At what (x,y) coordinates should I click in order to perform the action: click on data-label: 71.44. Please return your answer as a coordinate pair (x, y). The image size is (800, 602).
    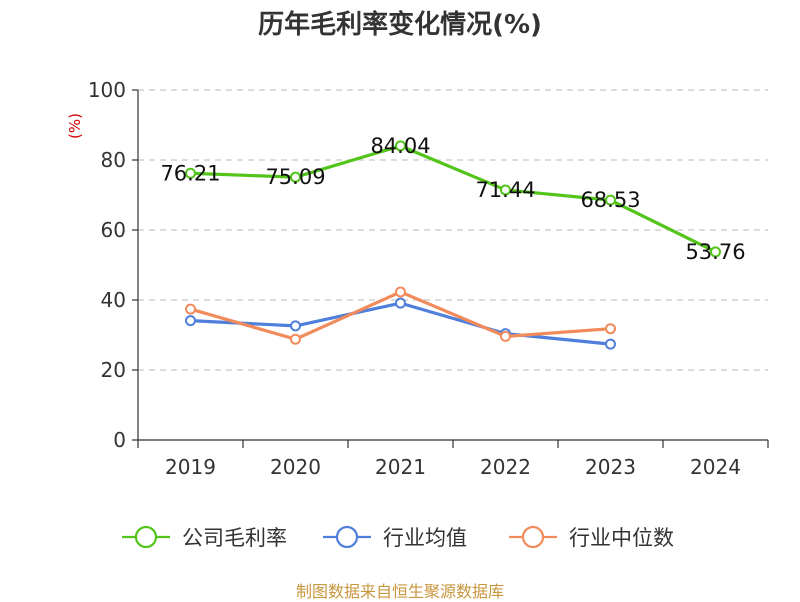
    Looking at the image, I should click on (505, 190).